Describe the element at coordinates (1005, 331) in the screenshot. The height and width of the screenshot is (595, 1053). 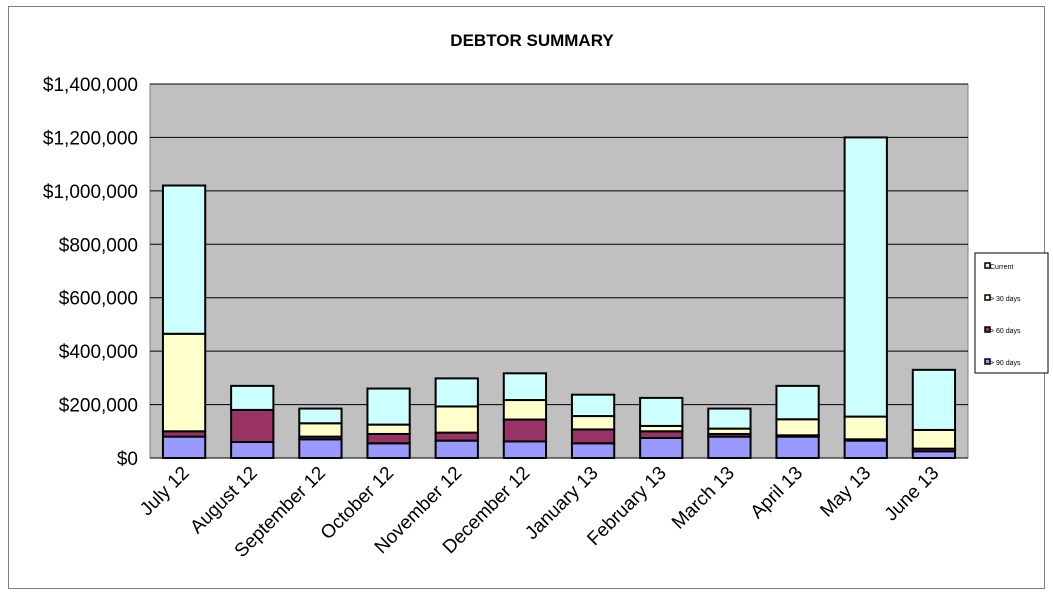
I see `legend-label: > 60 days` at that location.